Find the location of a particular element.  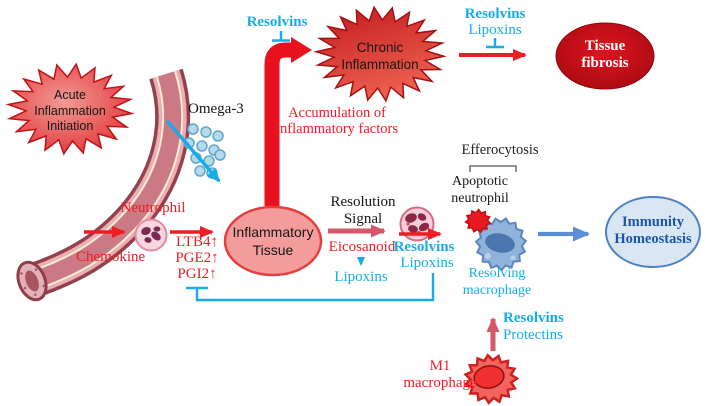

omega3-label: Omega-3 is located at coordinates (216, 109).